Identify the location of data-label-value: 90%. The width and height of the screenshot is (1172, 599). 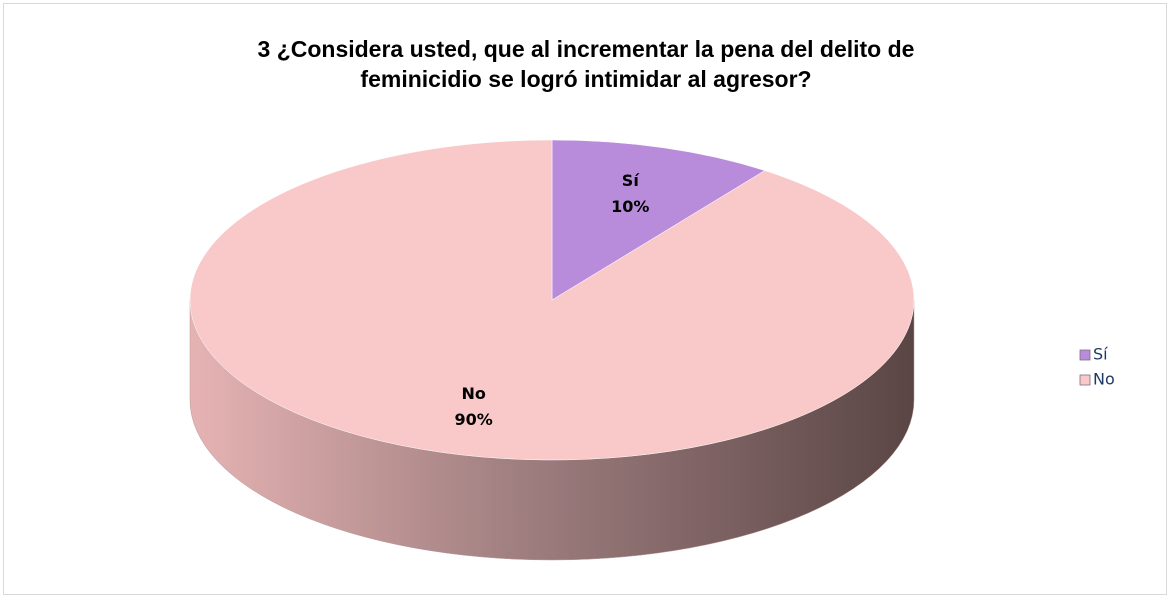
(474, 419).